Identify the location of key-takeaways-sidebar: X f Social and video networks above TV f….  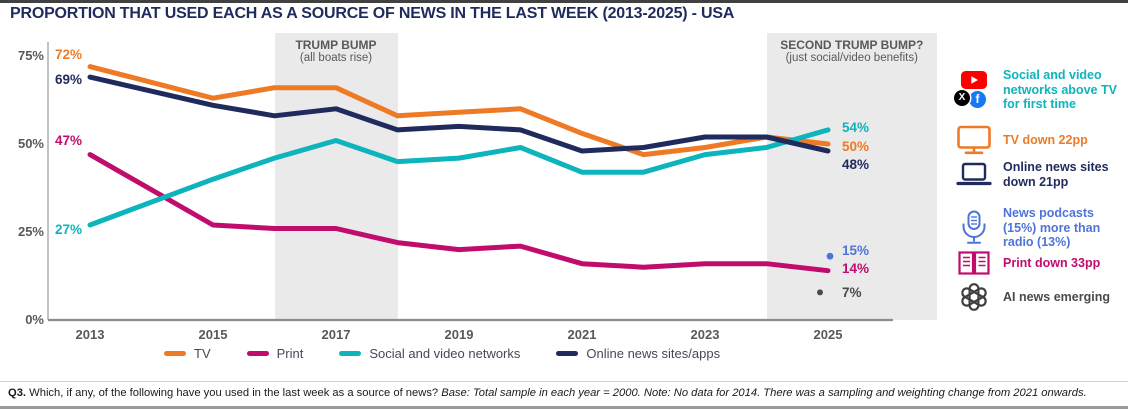
(1040, 195).